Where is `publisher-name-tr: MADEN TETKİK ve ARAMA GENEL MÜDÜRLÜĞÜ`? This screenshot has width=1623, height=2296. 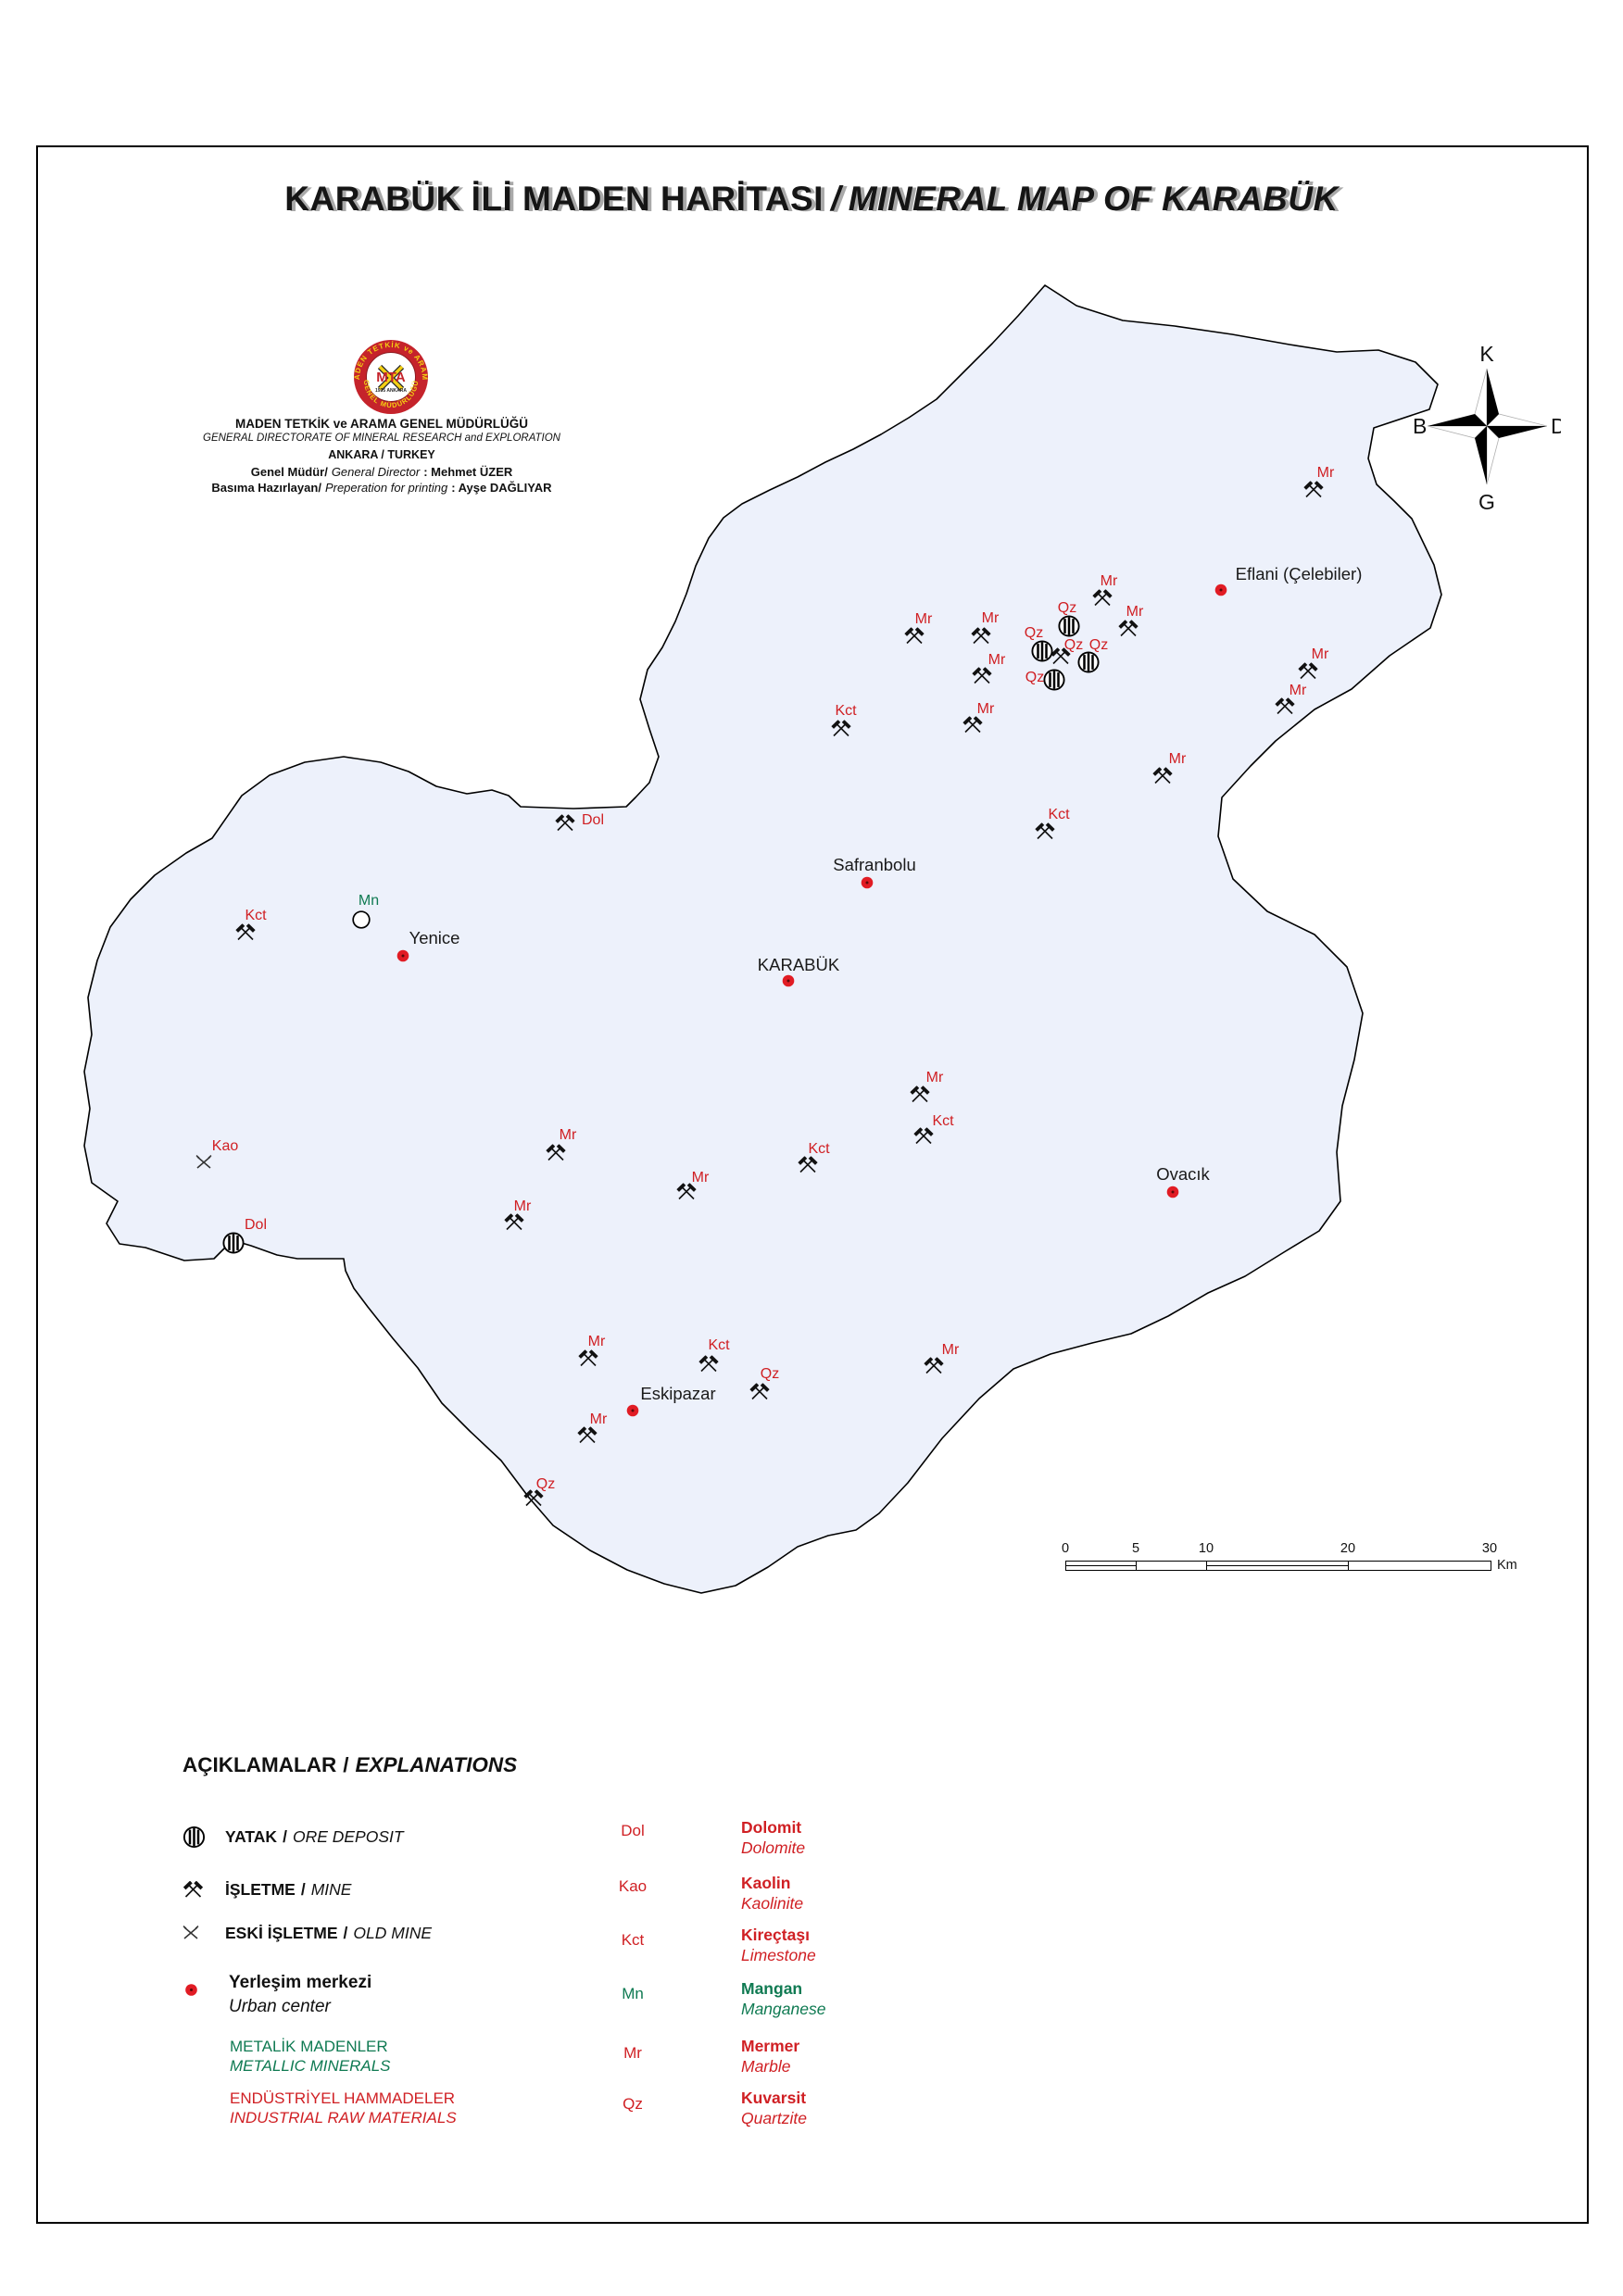
publisher-name-tr: MADEN TETKİK ve ARAMA GENEL MÜDÜRLÜĞÜ is located at coordinates (381, 424).